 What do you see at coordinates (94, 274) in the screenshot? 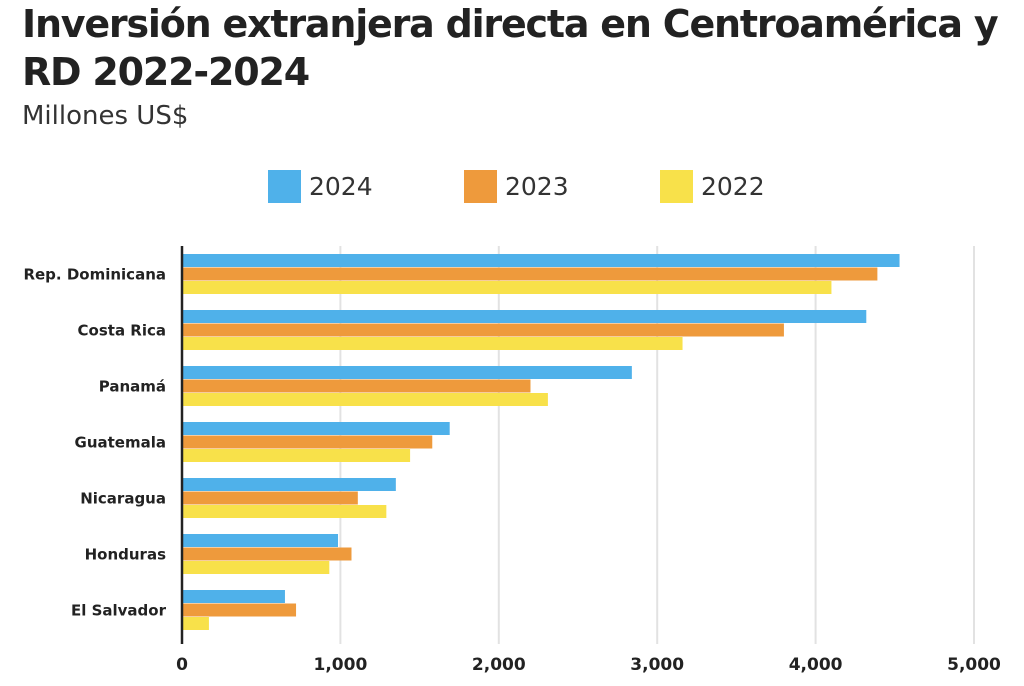
I see `category-label: Rep. Dominicana` at bounding box center [94, 274].